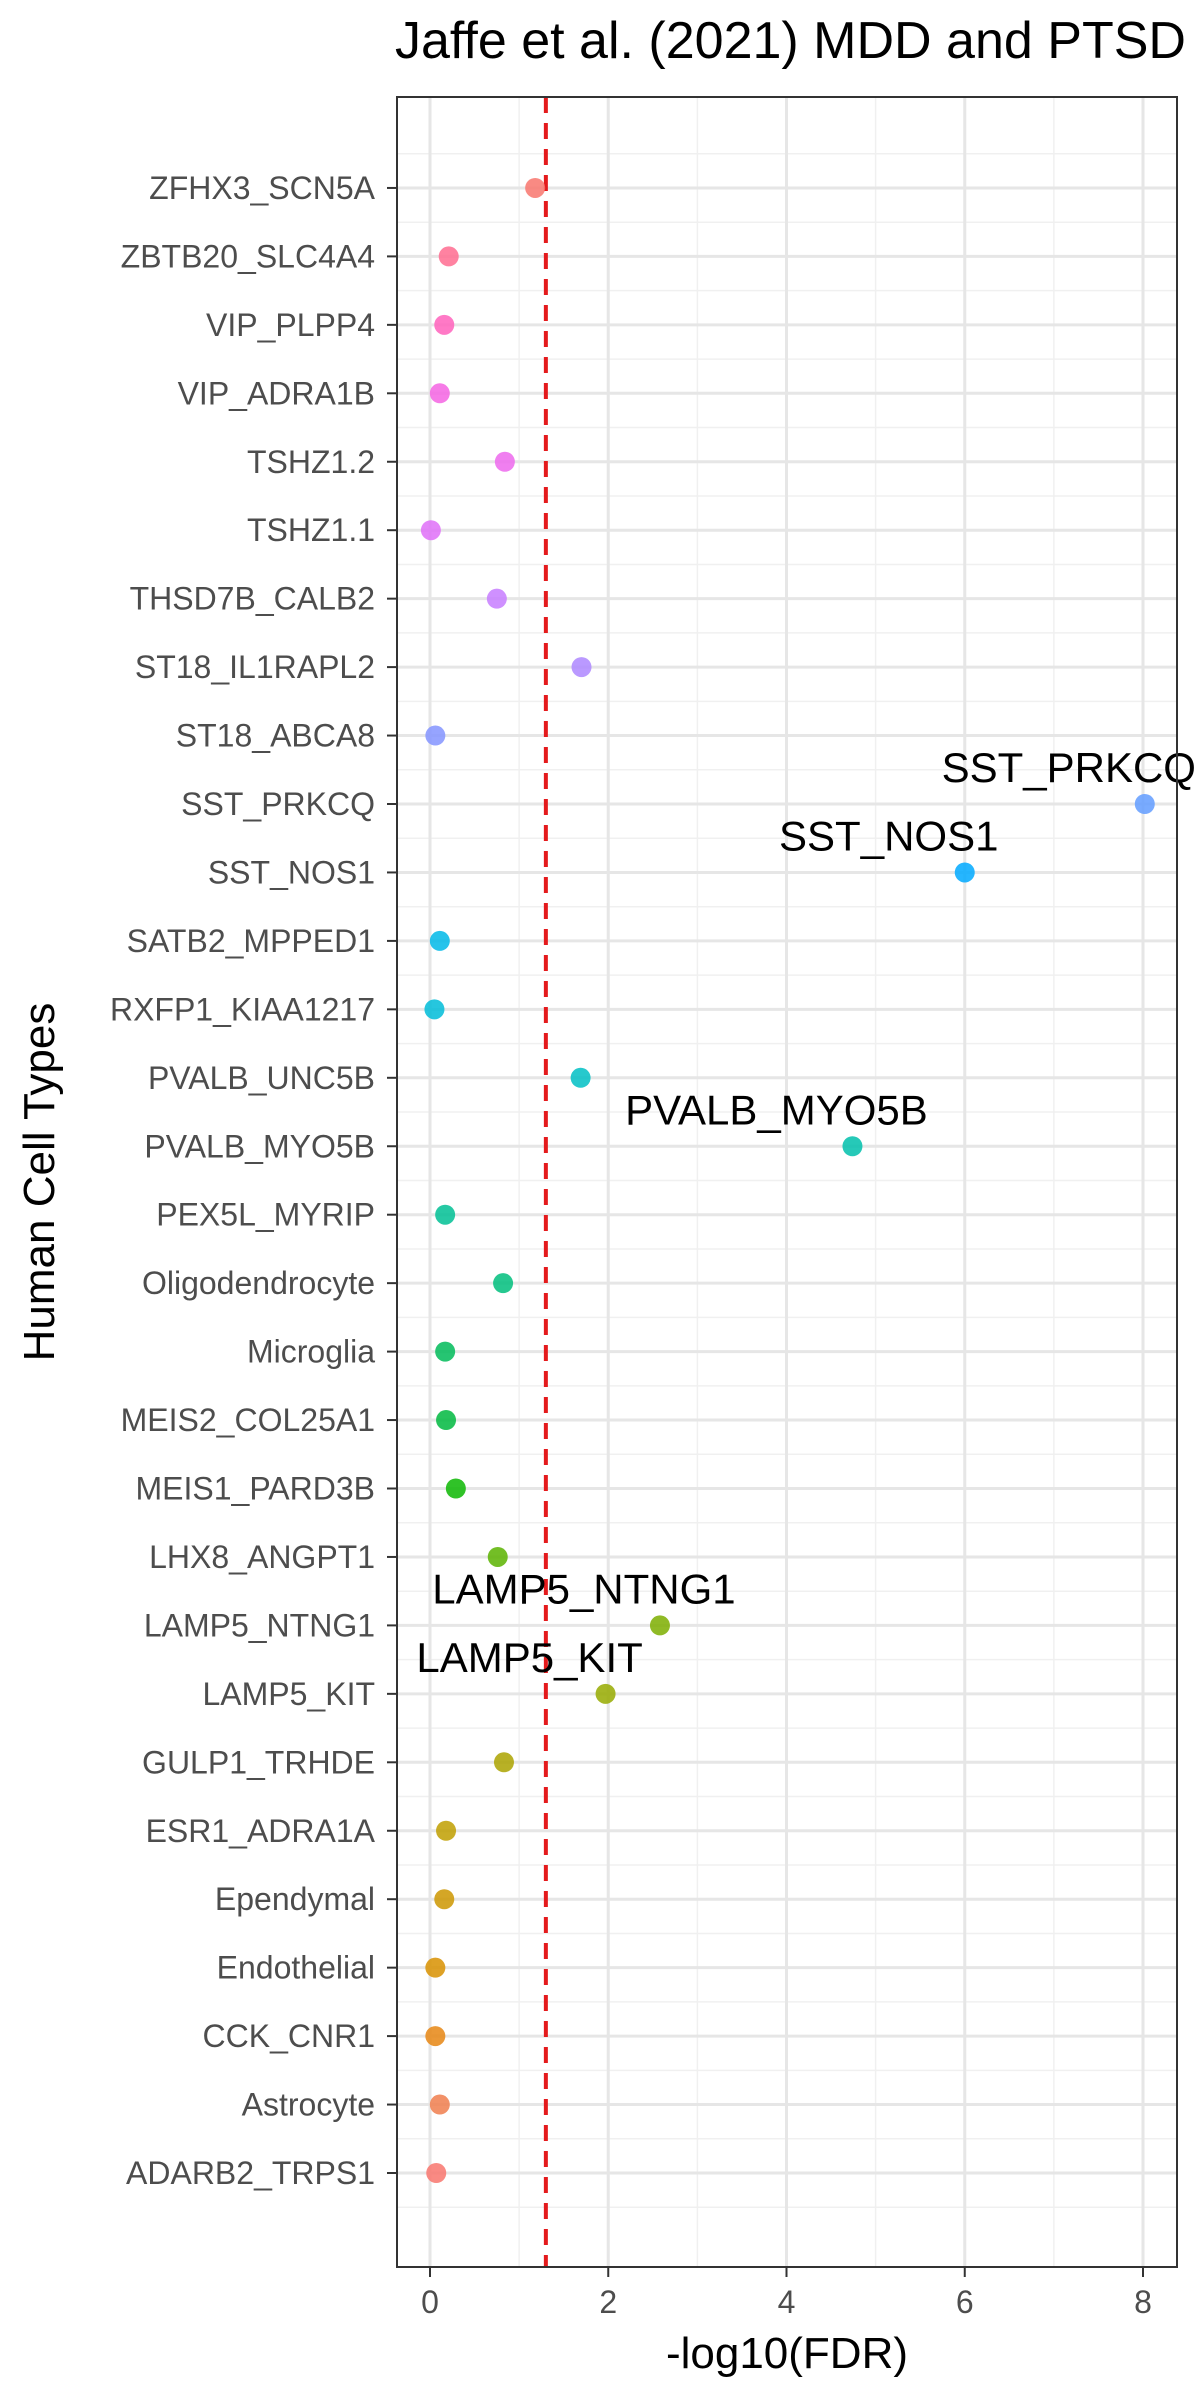 This screenshot has height=2400, width=1200. I want to click on y-tick-label: PVALB_UNC5B, so click(261, 1078).